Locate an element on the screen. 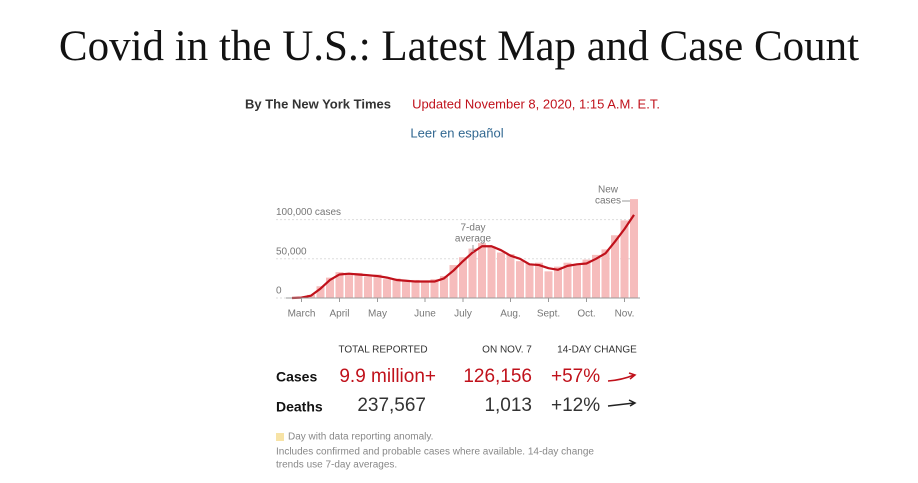 Image resolution: width=918 pixels, height=483 pixels. cell: 237,567 is located at coordinates (391, 405).